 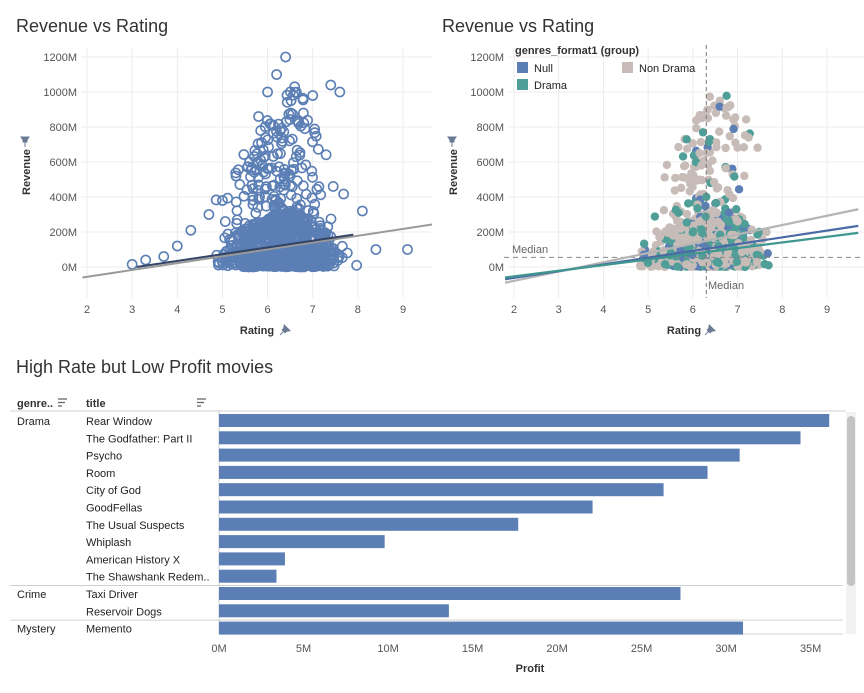 I want to click on movie-title: American History X, so click(x=133, y=560).